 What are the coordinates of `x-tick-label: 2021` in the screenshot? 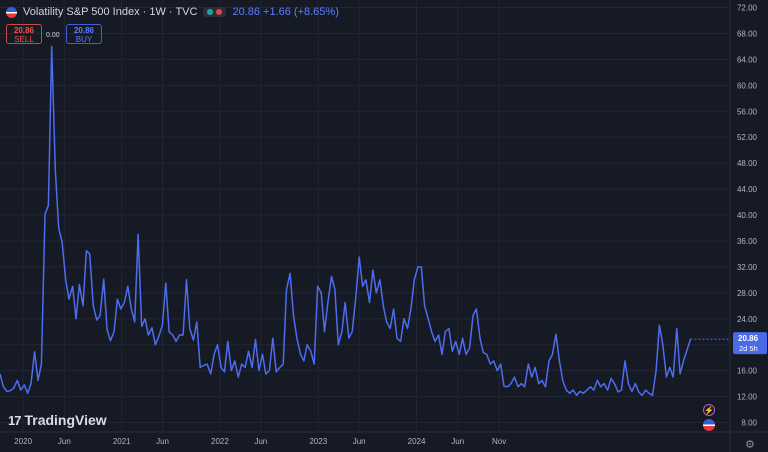 It's located at (122, 441).